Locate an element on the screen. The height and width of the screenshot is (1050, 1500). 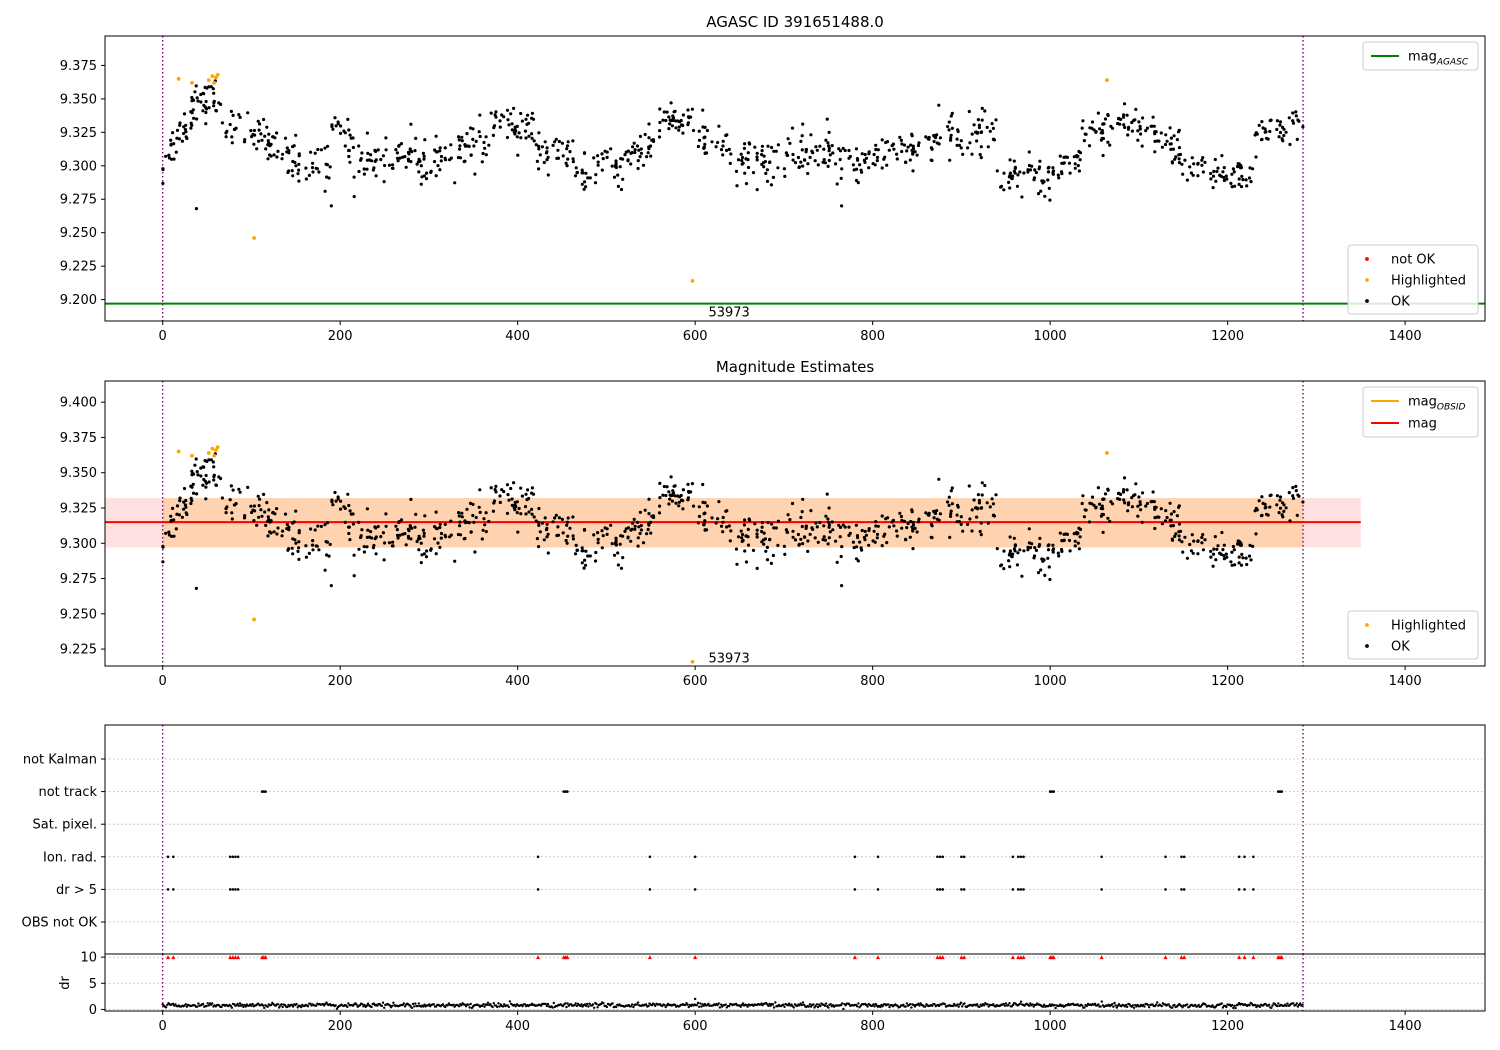
panel-dr-clipped-marker is located at coordinates (230, 957).